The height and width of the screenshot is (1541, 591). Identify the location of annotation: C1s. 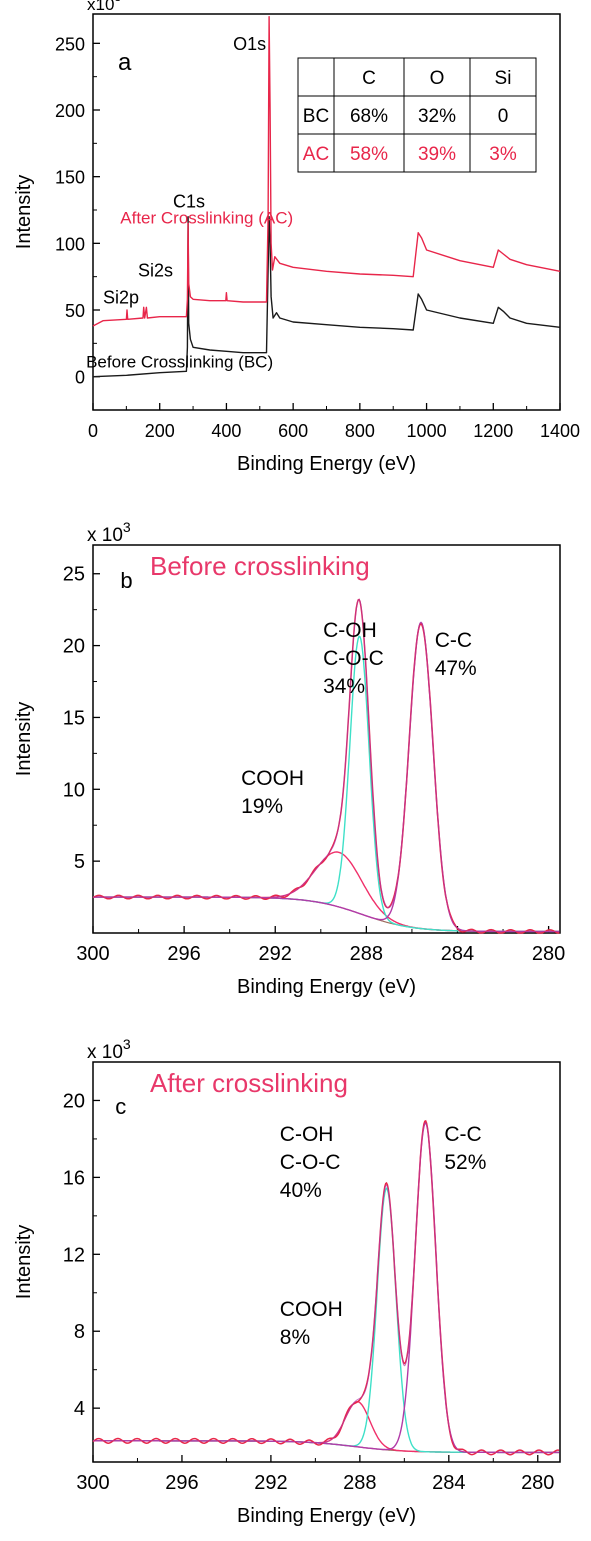
(189, 201).